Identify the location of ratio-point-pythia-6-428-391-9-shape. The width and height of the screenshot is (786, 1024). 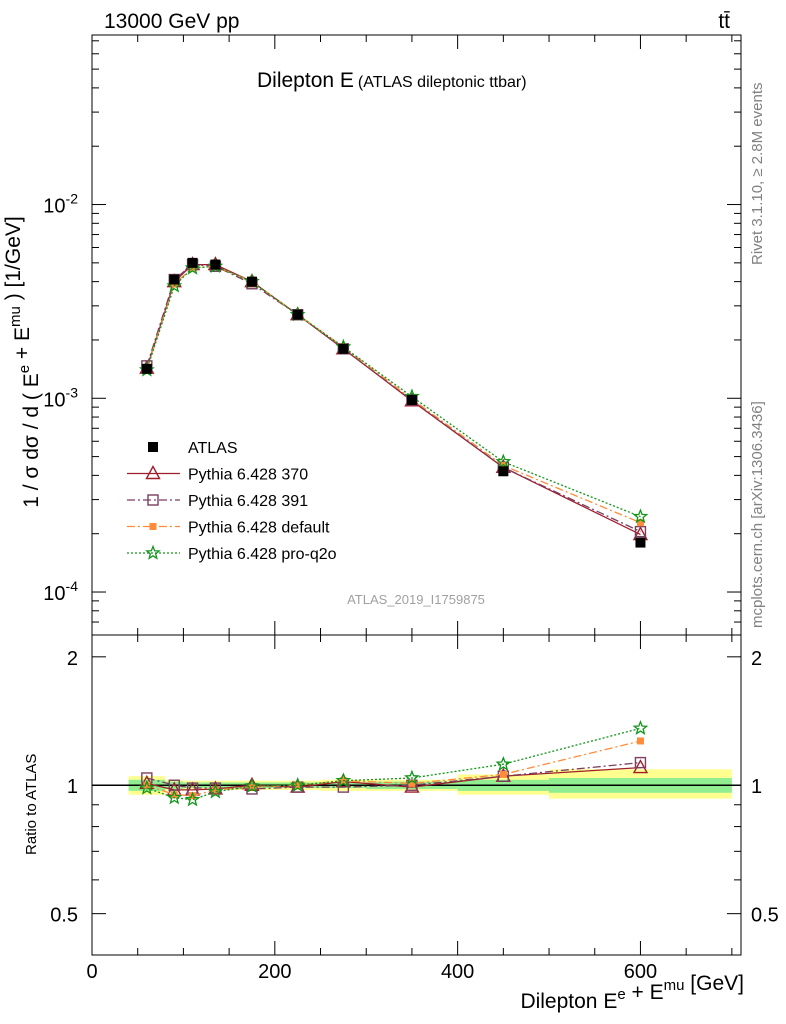
(640, 762).